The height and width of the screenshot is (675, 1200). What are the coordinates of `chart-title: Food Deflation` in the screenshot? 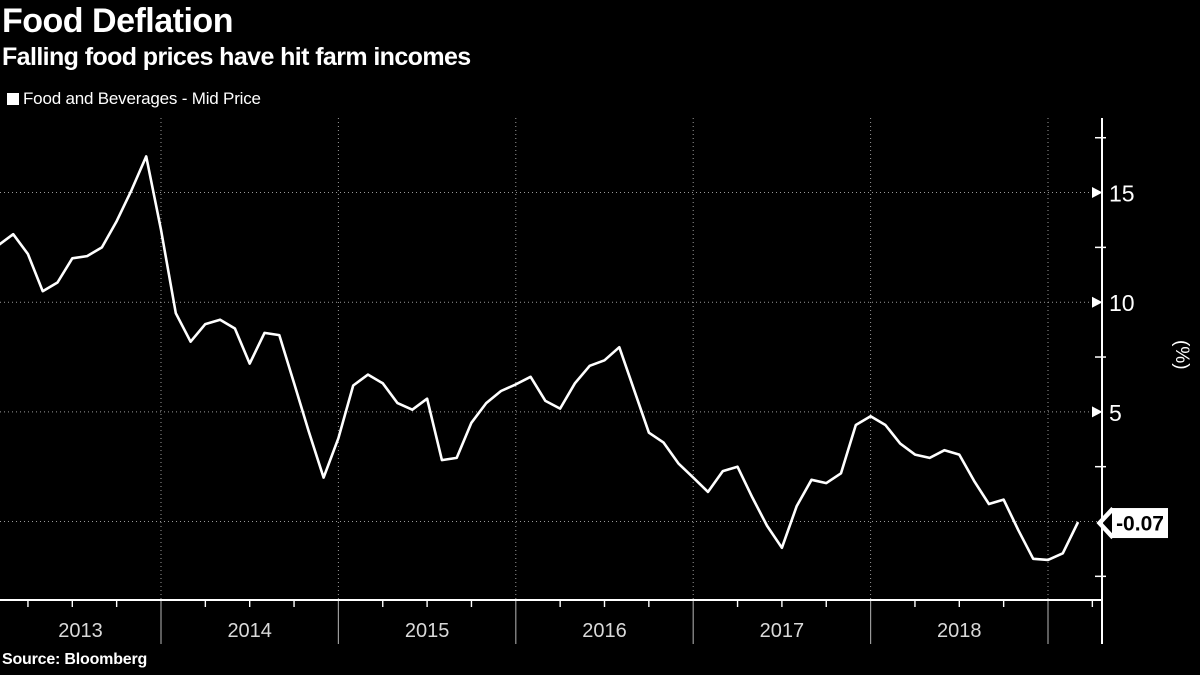 It's located at (117, 21).